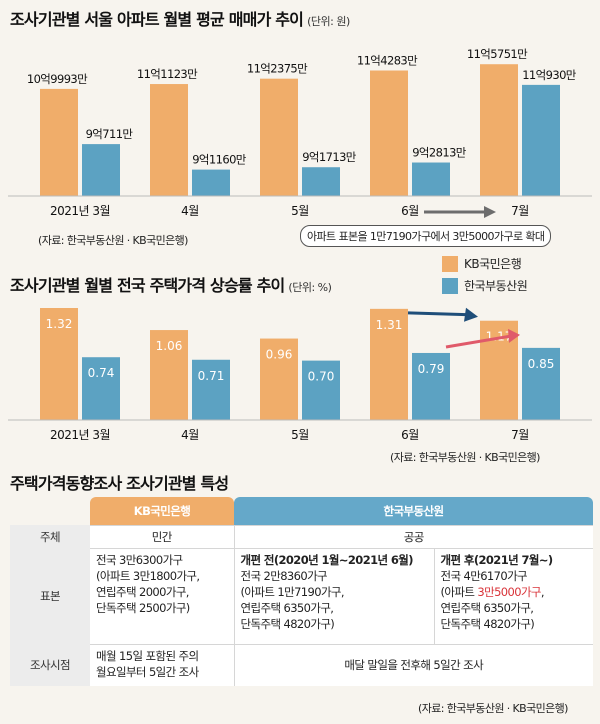 The width and height of the screenshot is (600, 724). I want to click on kb-timing-line: 매월 15일 포함된 주의, so click(147, 655).